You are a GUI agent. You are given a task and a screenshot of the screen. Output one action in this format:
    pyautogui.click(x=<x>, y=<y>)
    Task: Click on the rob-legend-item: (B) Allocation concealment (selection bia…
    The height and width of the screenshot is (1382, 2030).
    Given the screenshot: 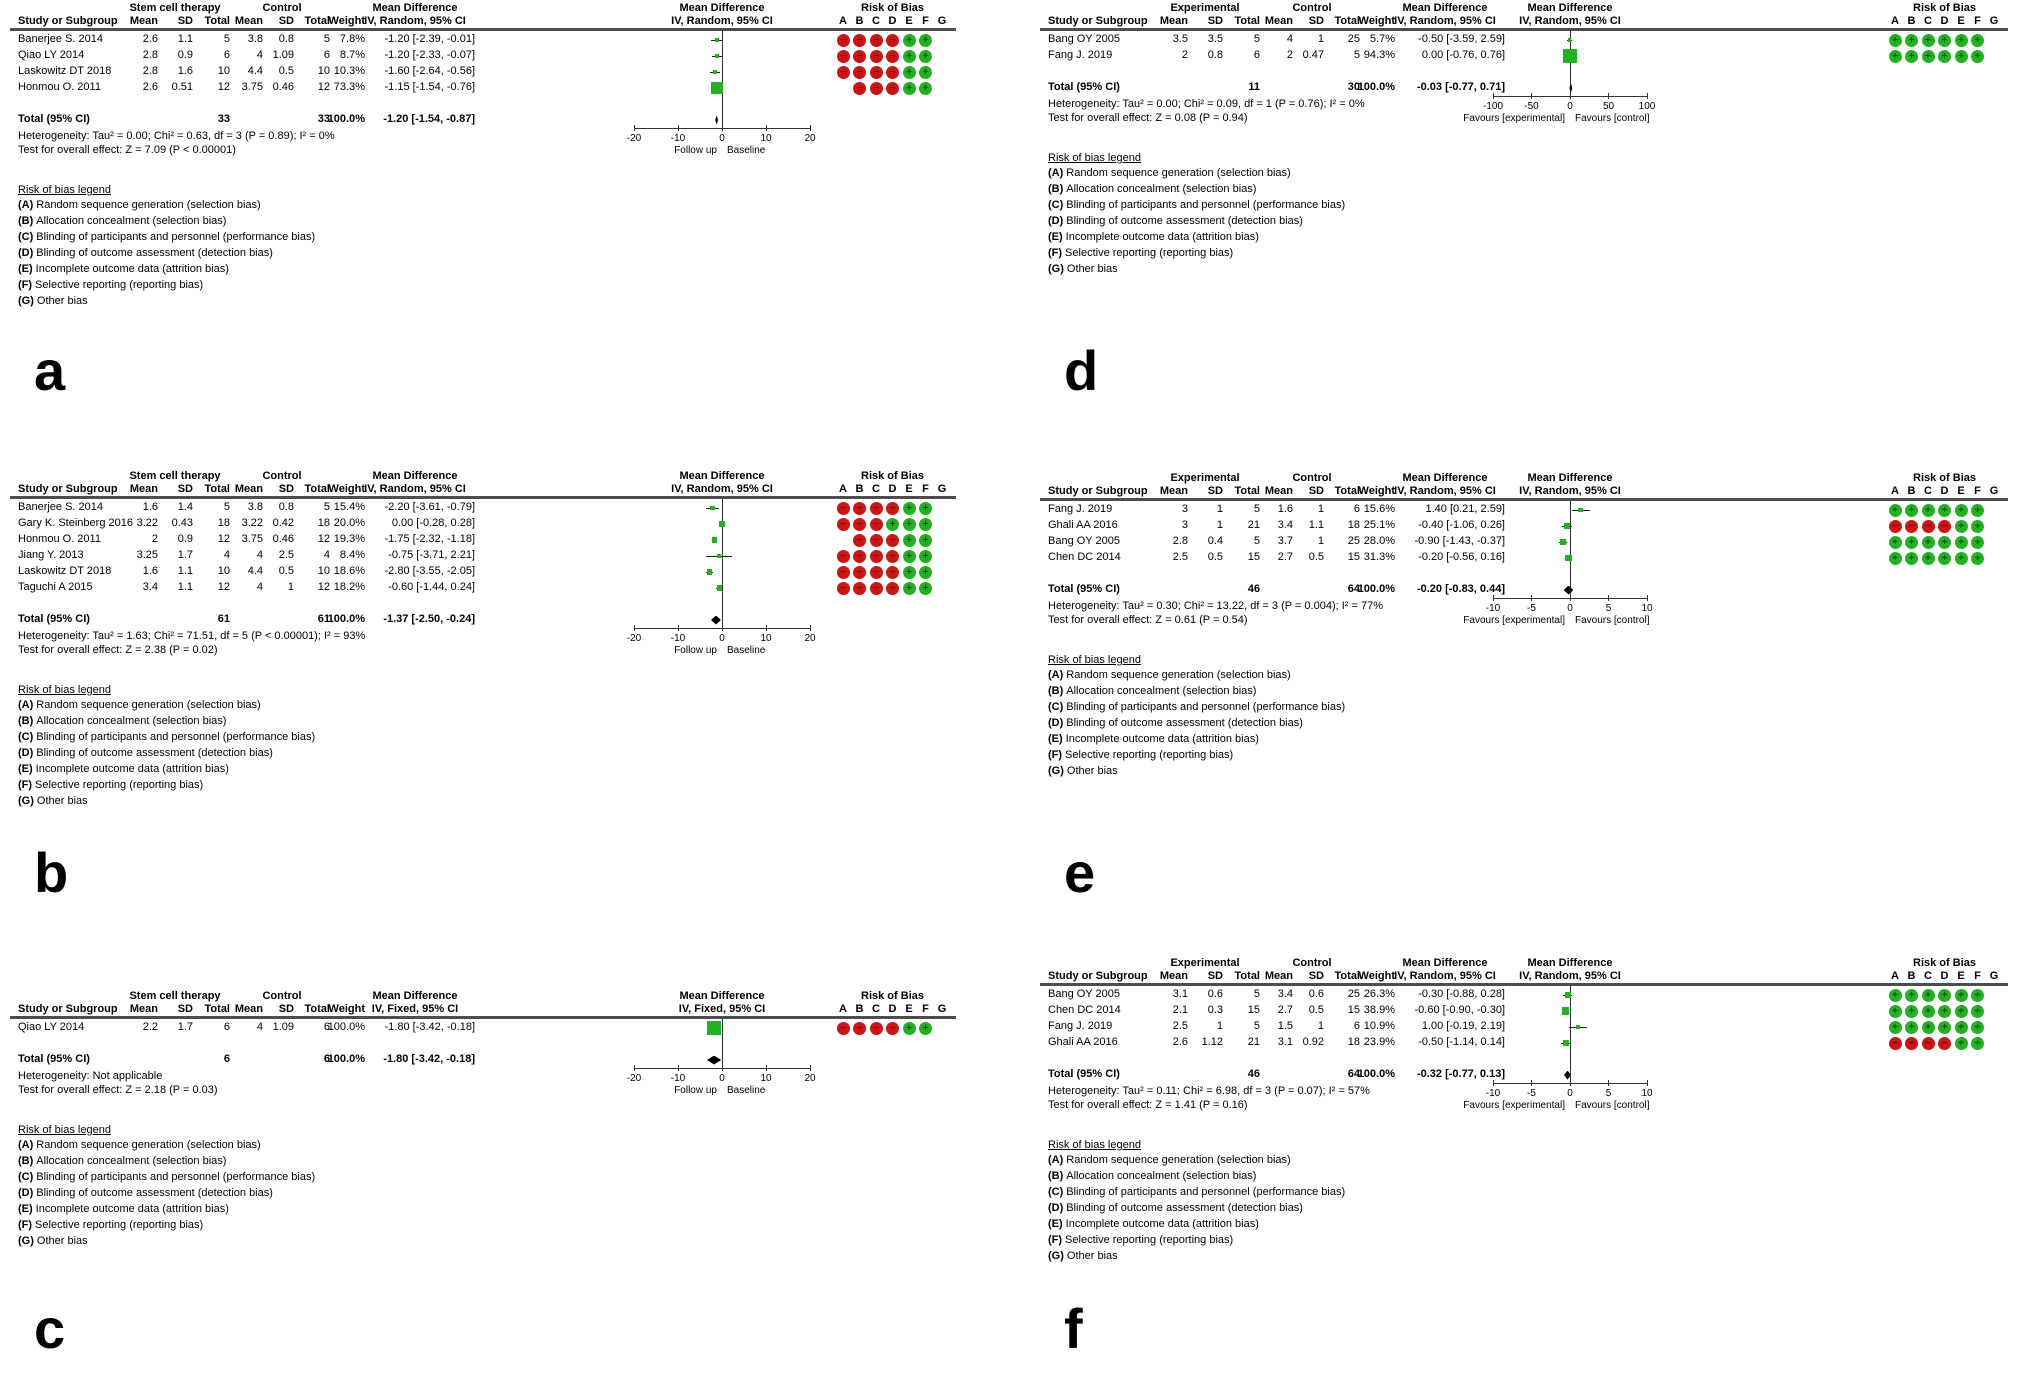 What is the action you would take?
    pyautogui.click(x=1152, y=691)
    